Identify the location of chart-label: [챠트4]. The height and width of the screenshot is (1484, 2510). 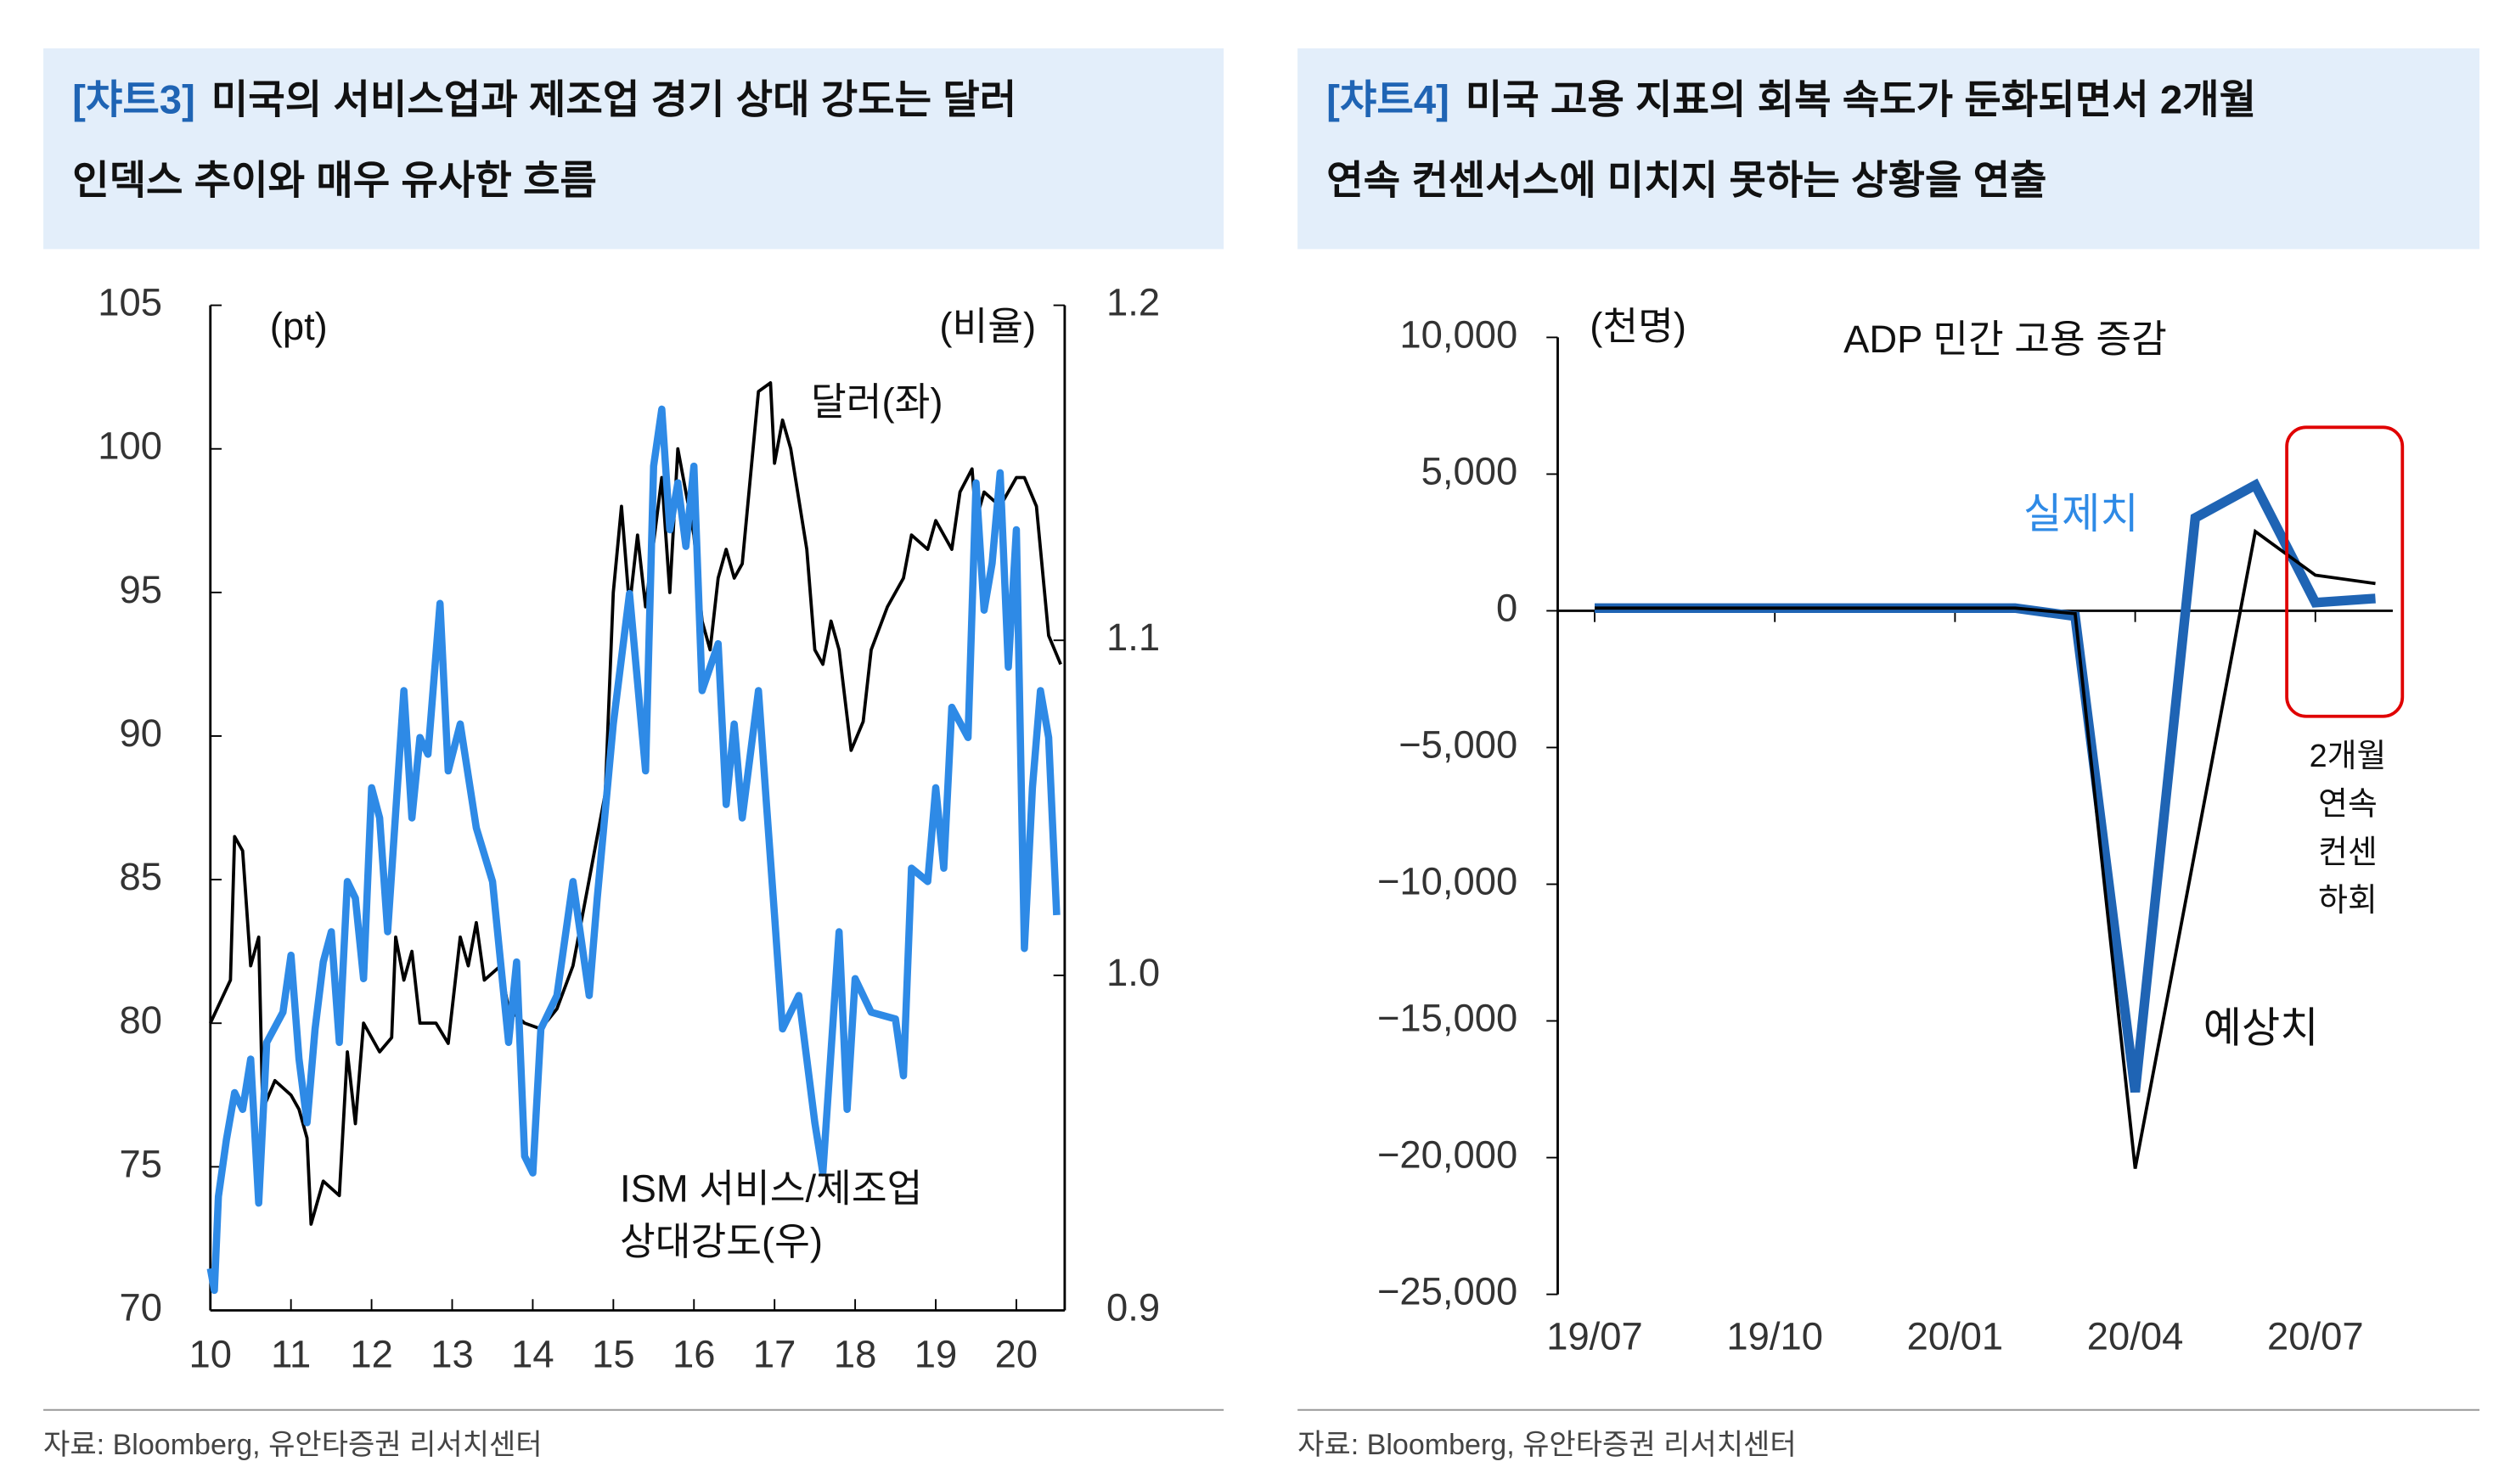
(1387, 101).